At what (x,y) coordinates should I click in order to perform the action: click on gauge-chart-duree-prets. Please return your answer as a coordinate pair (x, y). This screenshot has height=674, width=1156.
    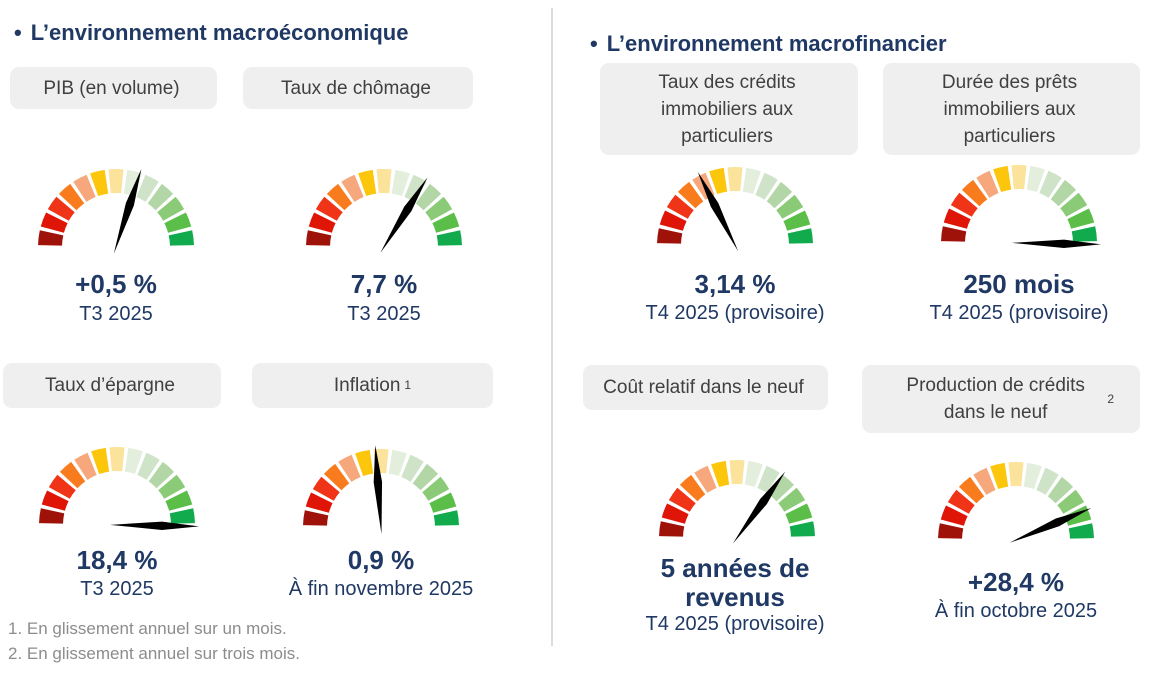
    Looking at the image, I should click on (1021, 206).